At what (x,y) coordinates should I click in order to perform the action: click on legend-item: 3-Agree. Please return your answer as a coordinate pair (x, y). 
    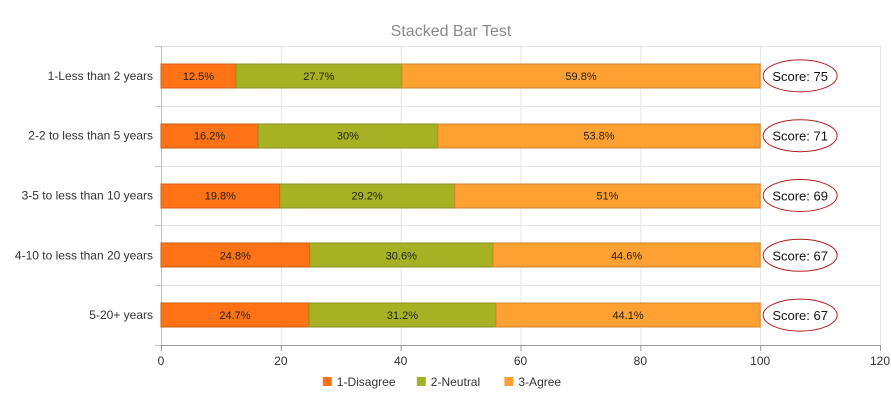
    Looking at the image, I should click on (539, 382).